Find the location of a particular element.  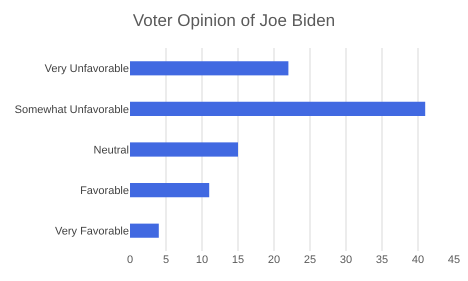

chart-title: Voter Opinion of Joe Biden is located at coordinates (234, 20).